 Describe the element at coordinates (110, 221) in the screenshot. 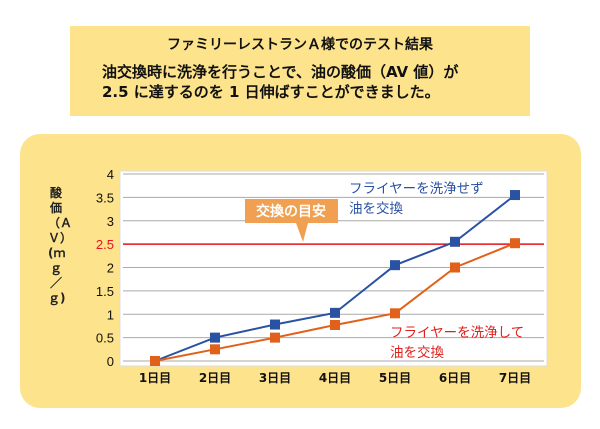

I see `y-tick-label: 3` at that location.